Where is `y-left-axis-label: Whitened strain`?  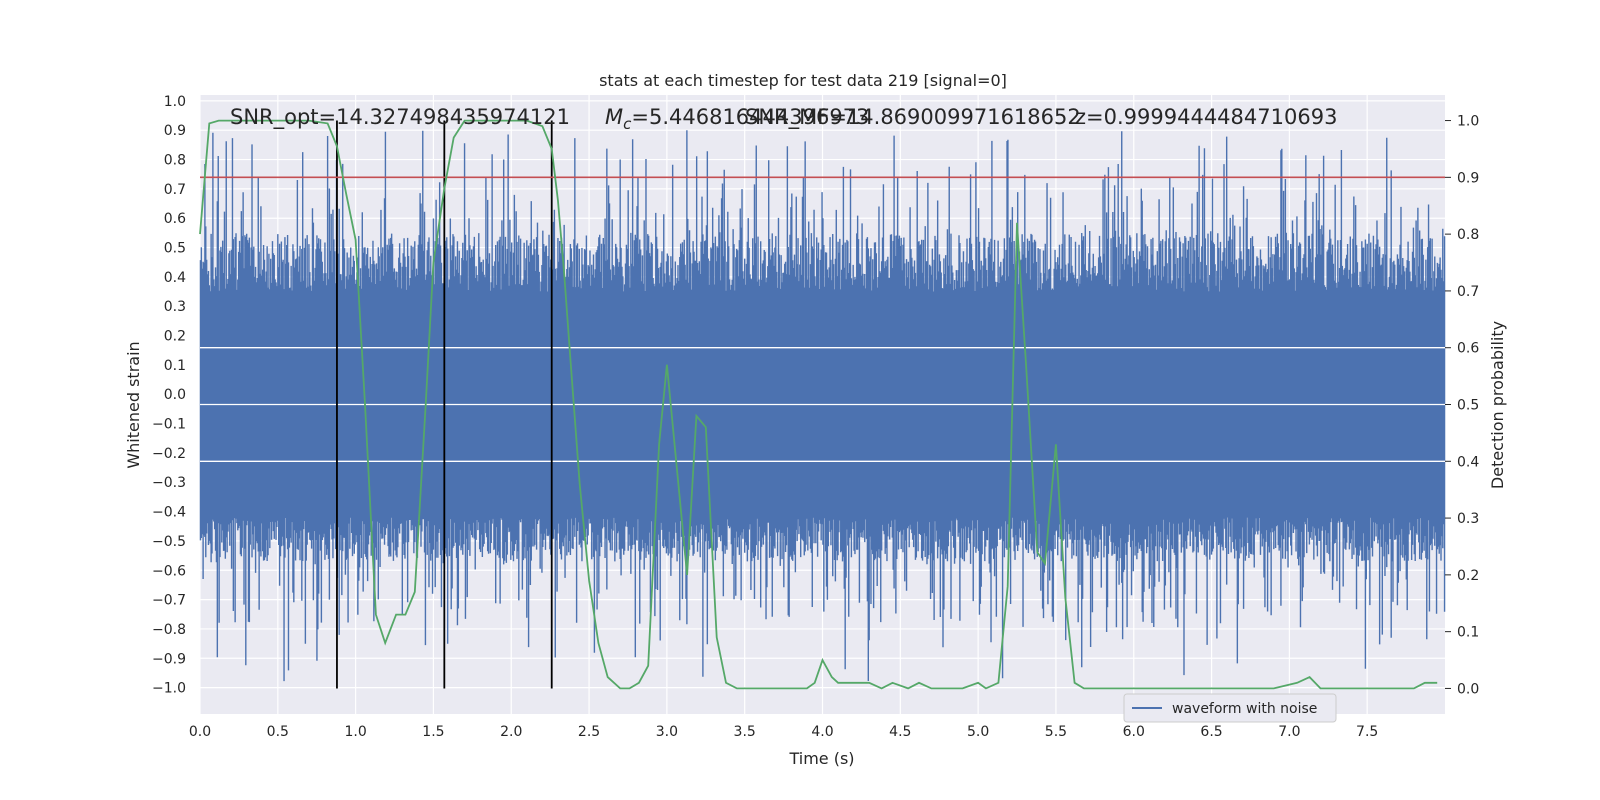 y-left-axis-label: Whitened strain is located at coordinates (133, 404).